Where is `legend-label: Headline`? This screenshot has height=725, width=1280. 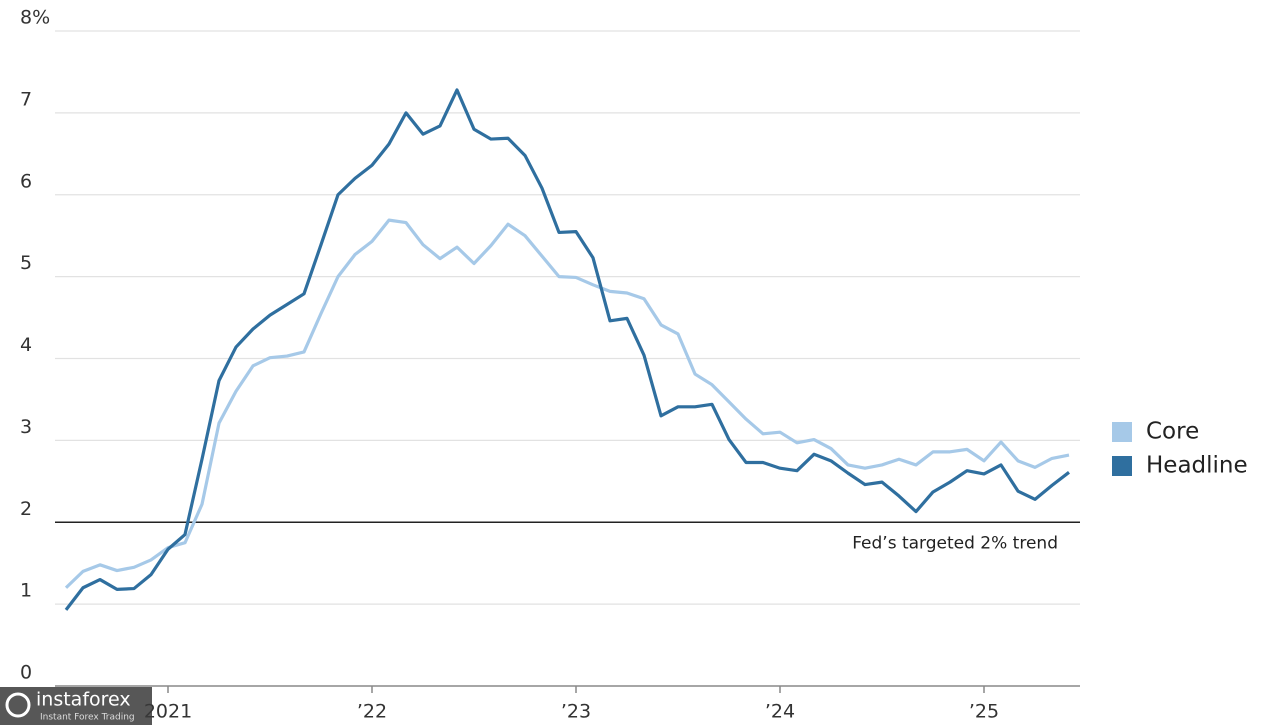
legend-label: Headline is located at coordinates (1197, 466).